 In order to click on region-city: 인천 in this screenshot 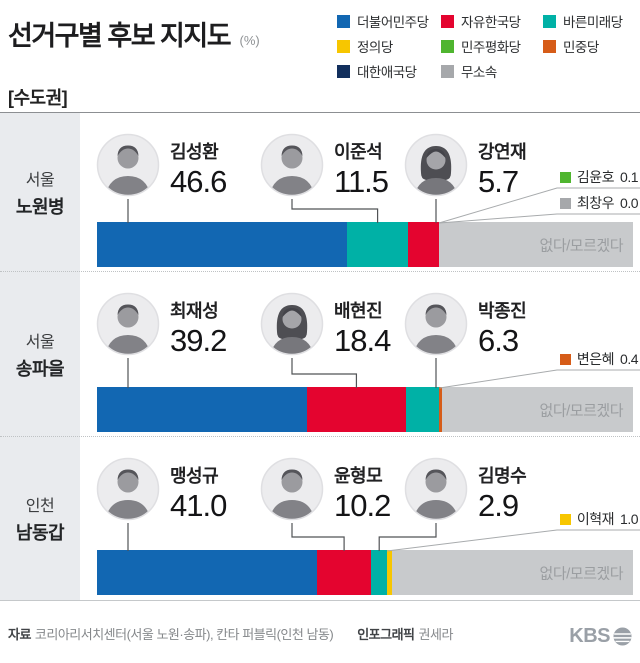, I will do `click(40, 506)`.